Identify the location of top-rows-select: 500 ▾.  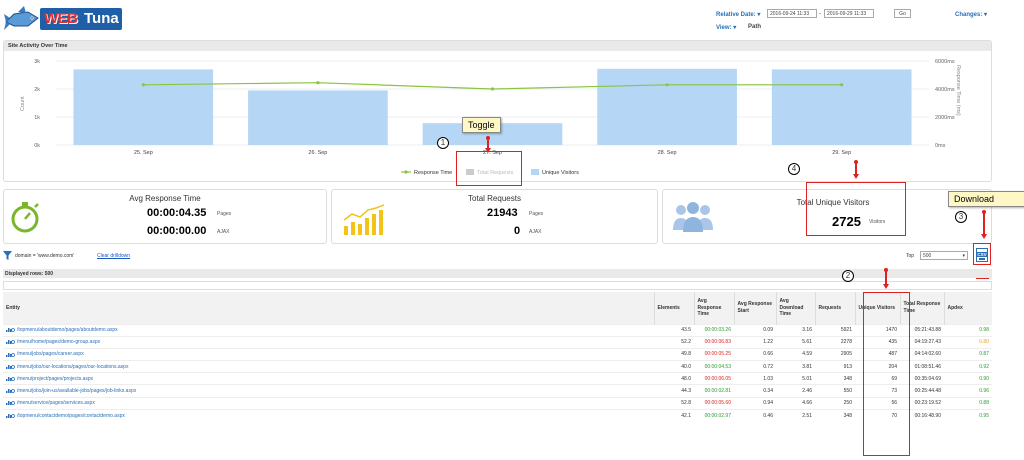
(944, 255).